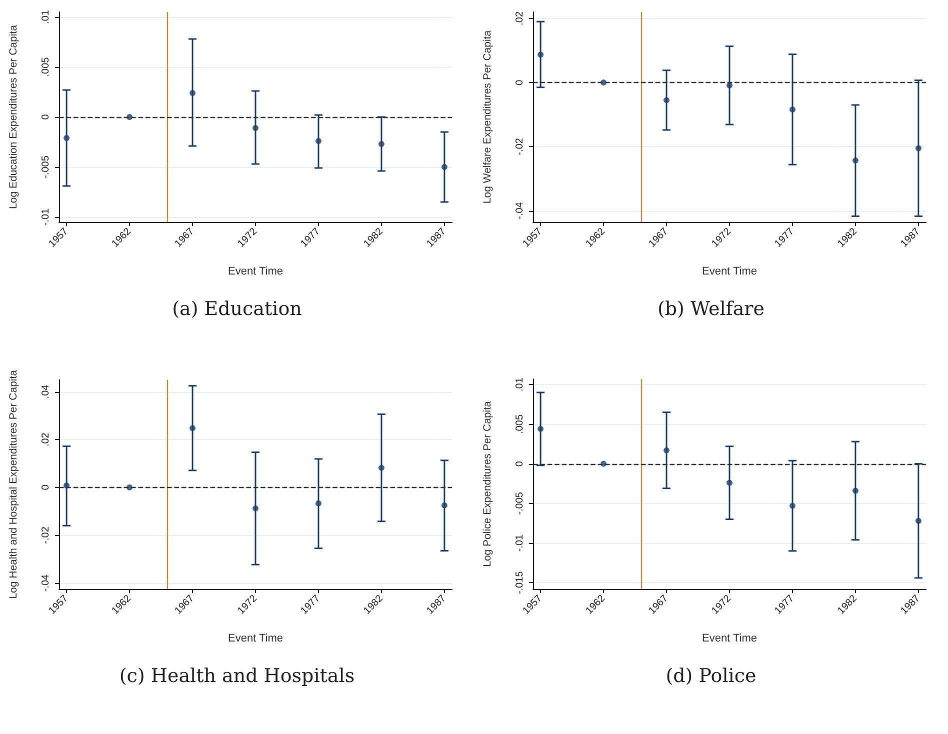 The image size is (948, 734). What do you see at coordinates (14, 484) in the screenshot?
I see `y-axis-title: Log Health and Hospital Expenditures Per Capita` at bounding box center [14, 484].